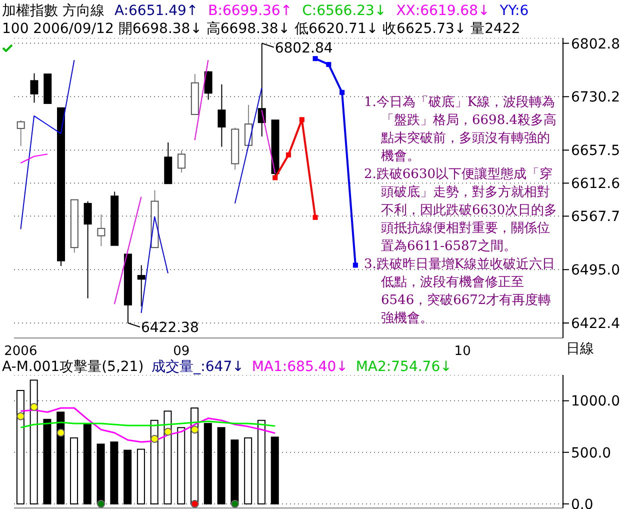 The width and height of the screenshot is (636, 509). I want to click on line-series, so click(148, 424).